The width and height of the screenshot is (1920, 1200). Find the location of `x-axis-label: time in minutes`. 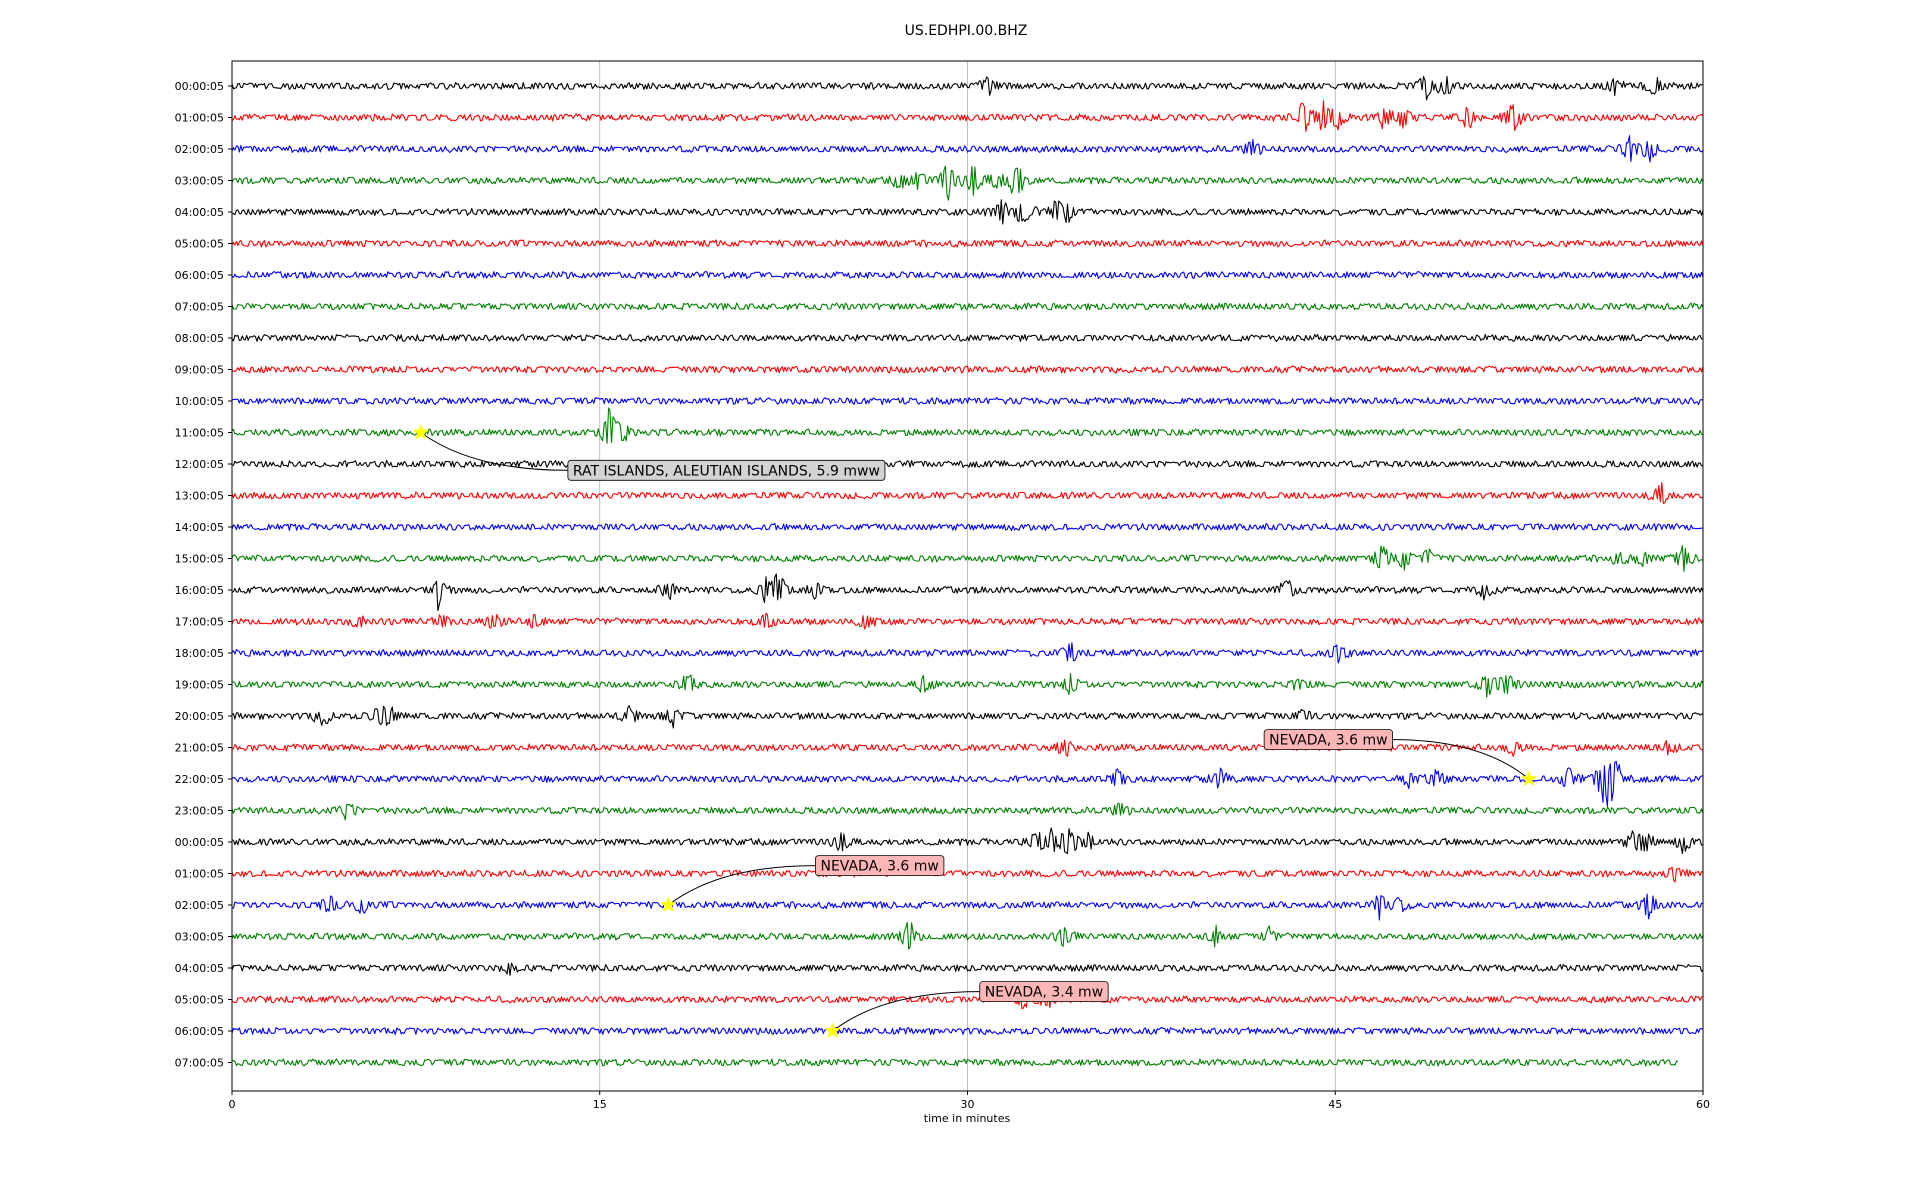

x-axis-label: time in minutes is located at coordinates (967, 1118).